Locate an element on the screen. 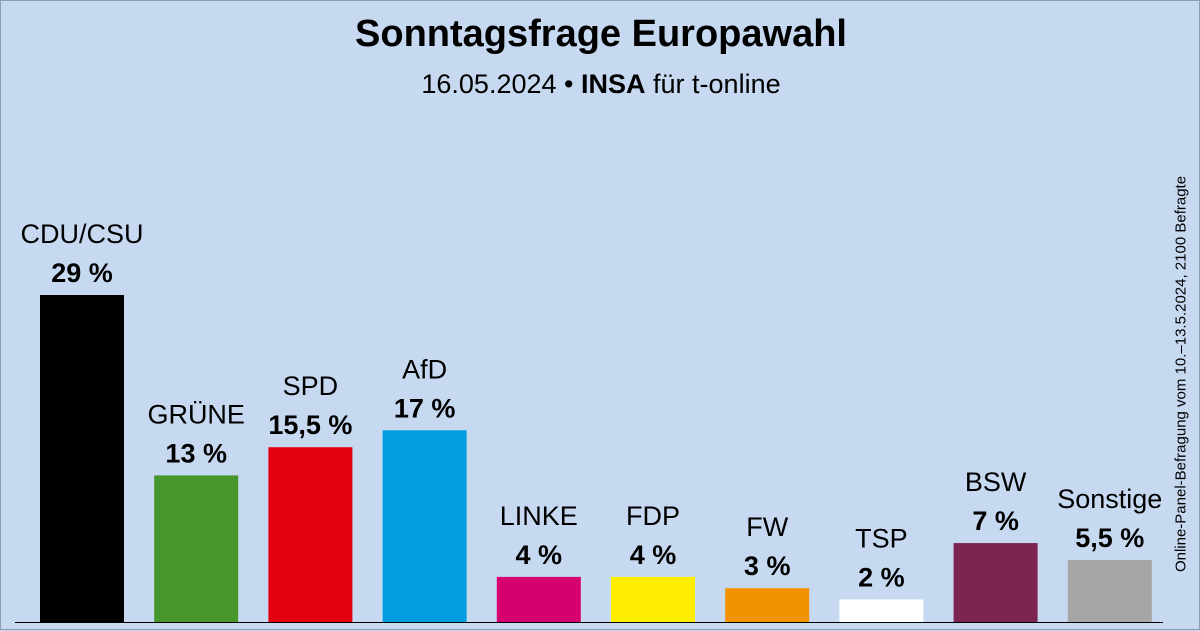  bar-fw is located at coordinates (767, 605).